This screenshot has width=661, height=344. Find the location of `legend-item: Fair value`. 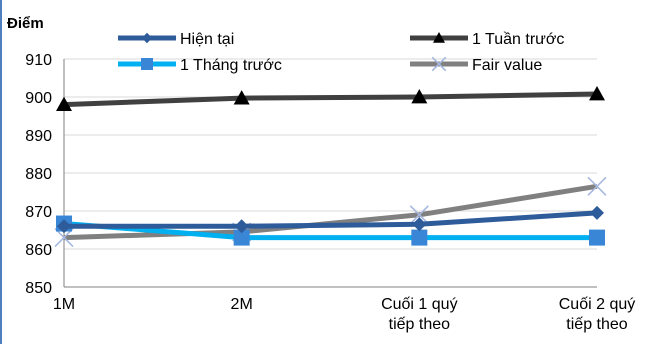

legend-item: Fair value is located at coordinates (476, 65).